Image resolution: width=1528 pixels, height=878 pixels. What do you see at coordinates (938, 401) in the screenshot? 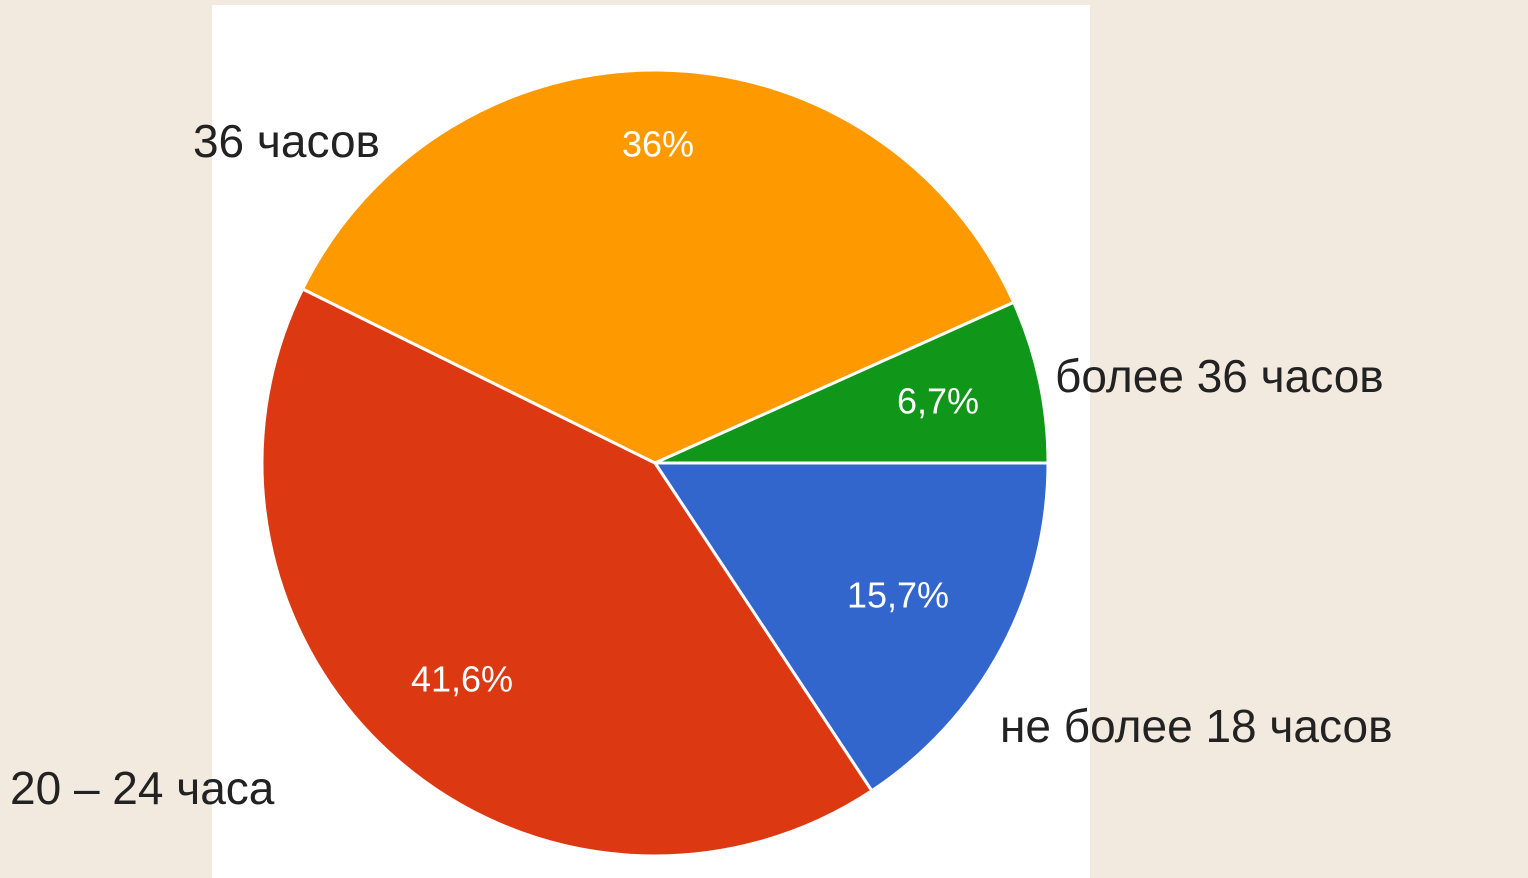
I see `value-label: 6,7%` at bounding box center [938, 401].